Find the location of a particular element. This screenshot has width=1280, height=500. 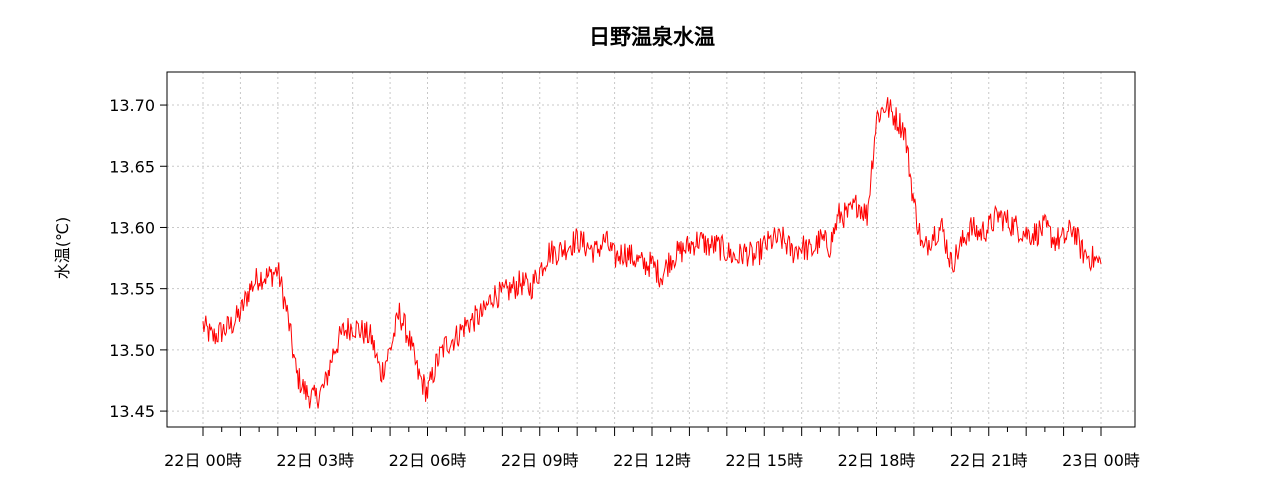

y-tick-label: 13.65 is located at coordinates (132, 166).